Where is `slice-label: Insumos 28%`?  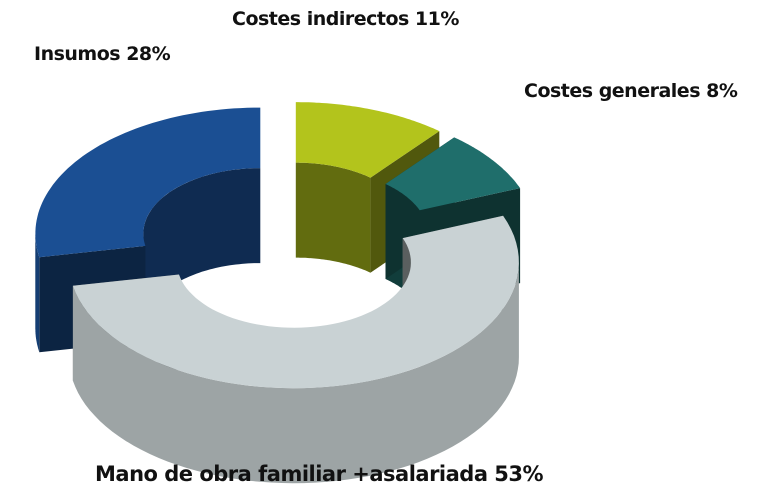
slice-label: Insumos 28% is located at coordinates (102, 54).